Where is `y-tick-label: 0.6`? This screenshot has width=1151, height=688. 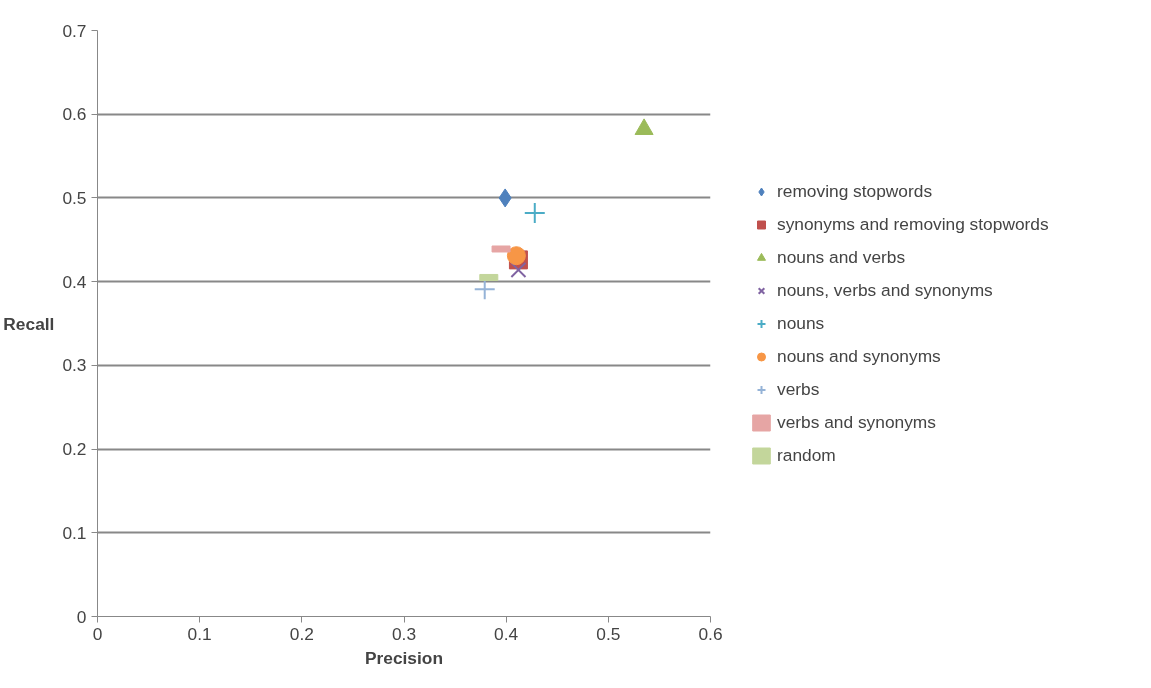
y-tick-label: 0.6 is located at coordinates (74, 114).